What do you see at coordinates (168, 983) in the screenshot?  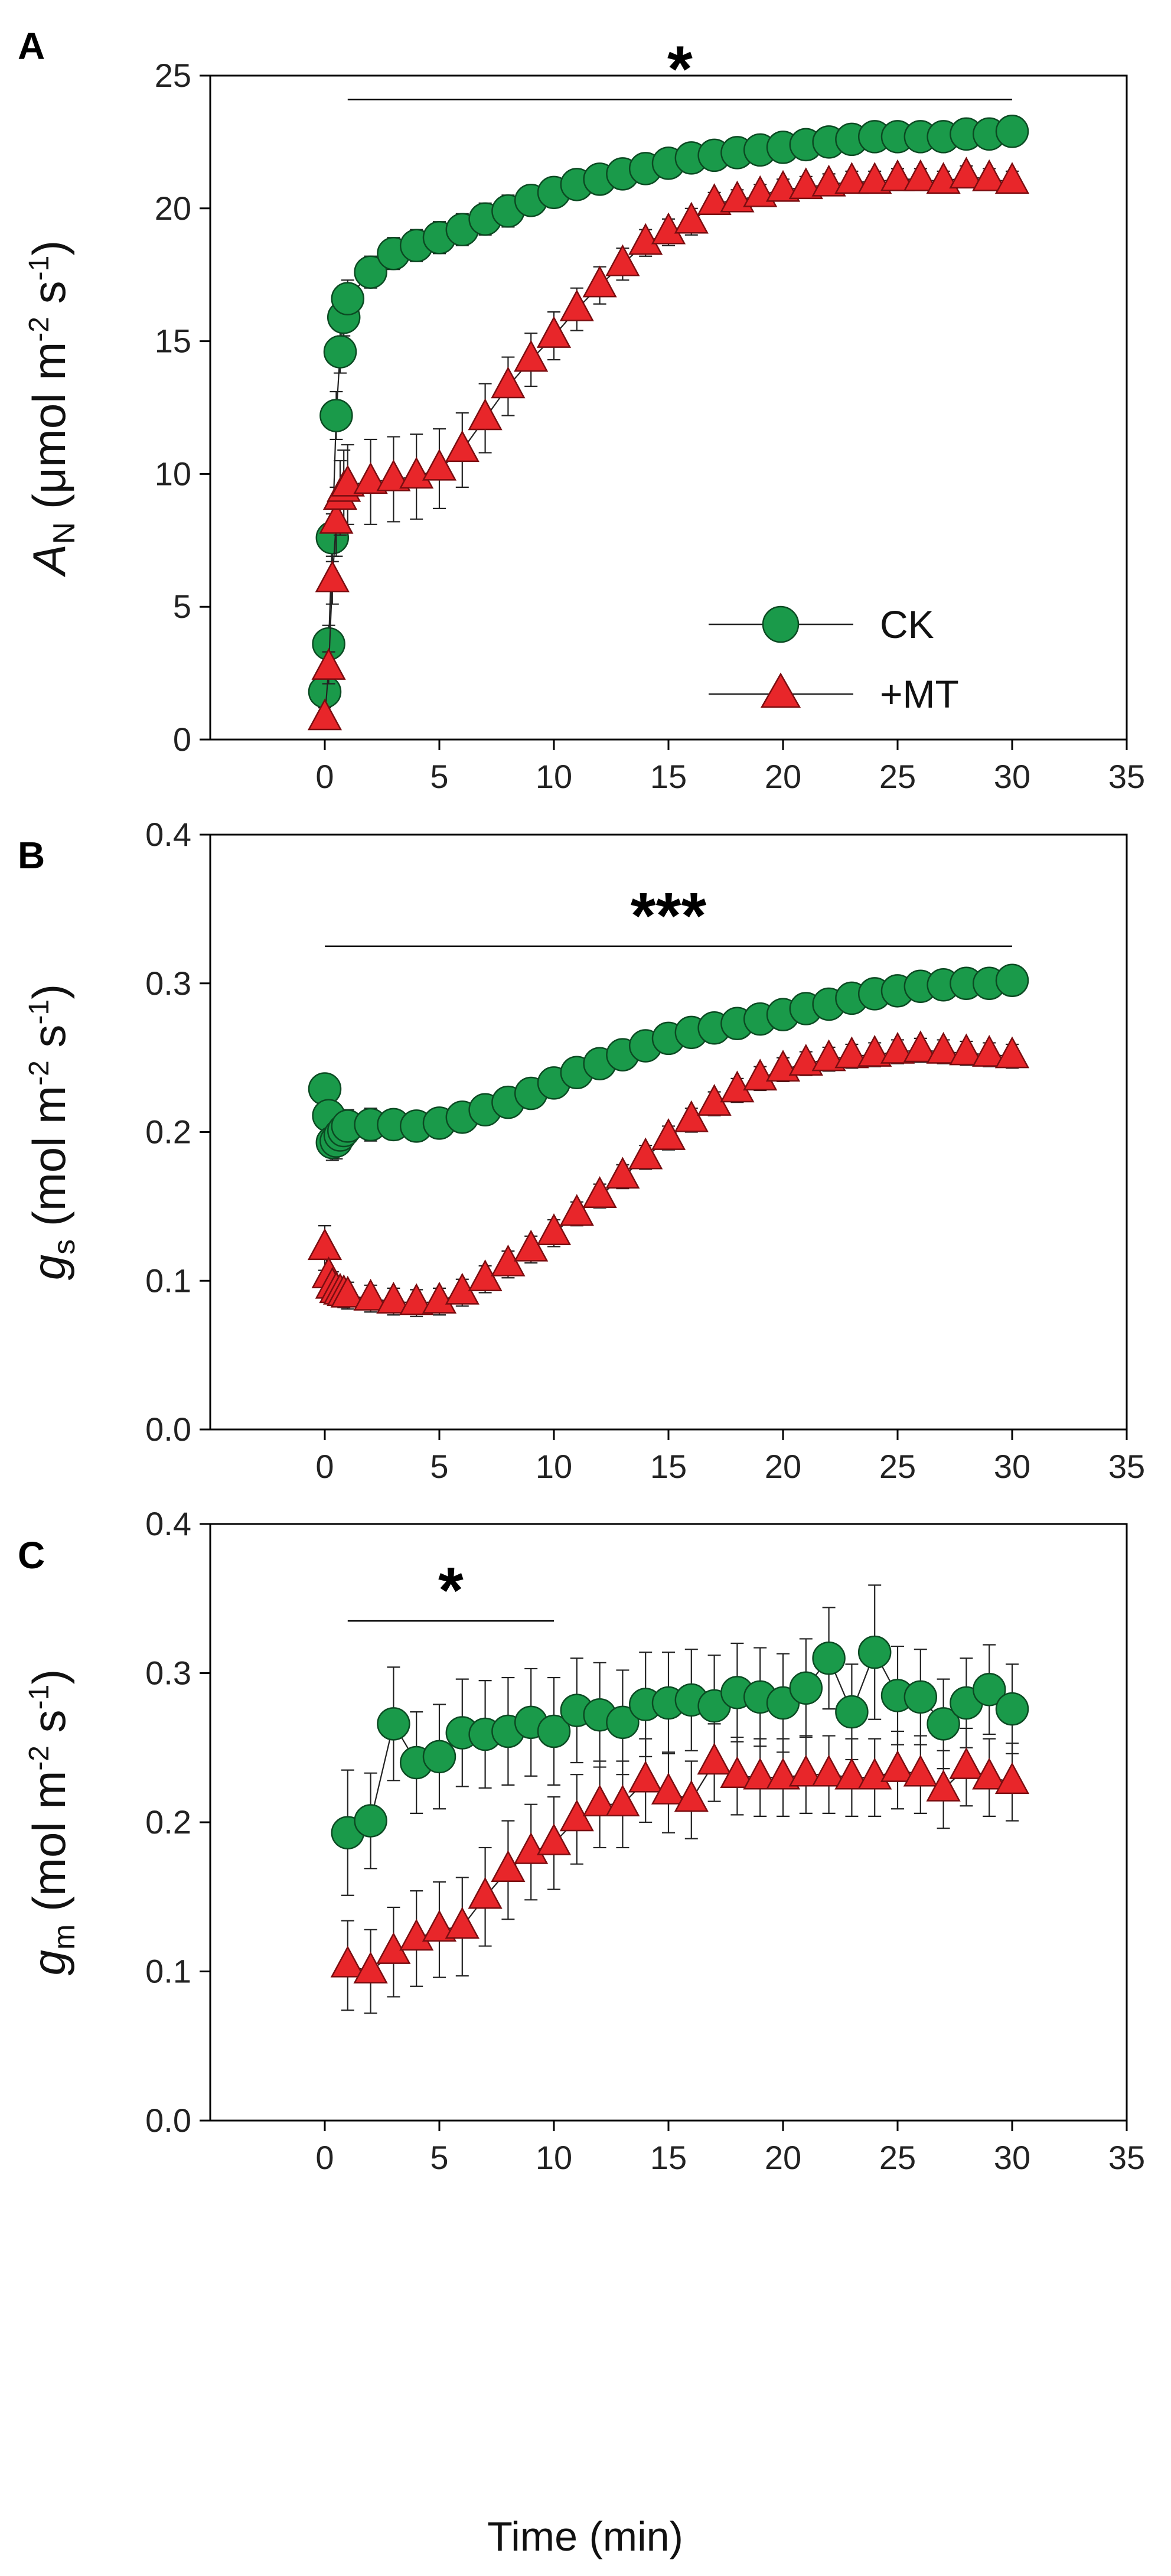 I see `y-tick-label: 0.3` at bounding box center [168, 983].